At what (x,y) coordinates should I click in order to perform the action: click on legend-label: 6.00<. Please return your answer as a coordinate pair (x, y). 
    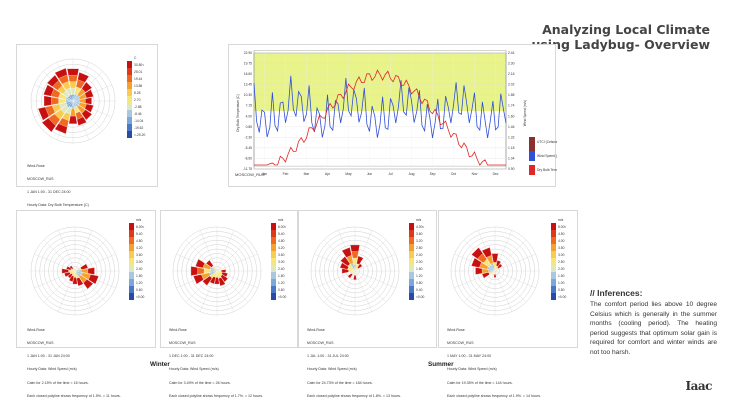
    Looking at the image, I should click on (140, 227).